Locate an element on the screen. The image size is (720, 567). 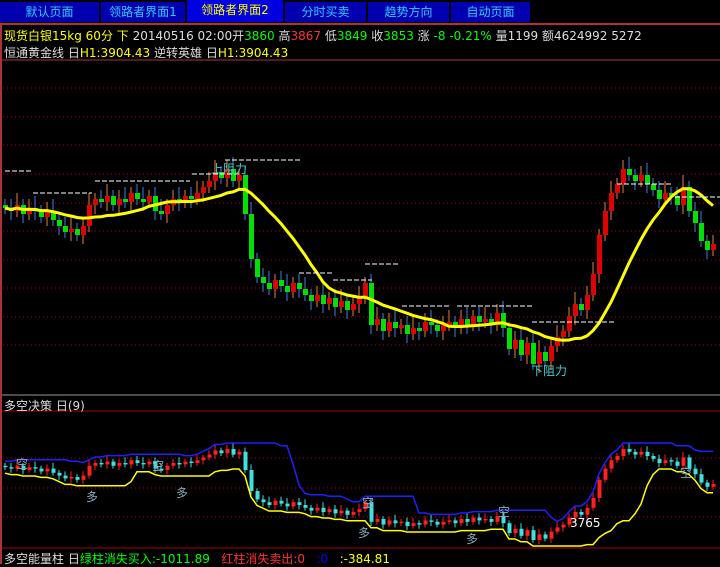
open-value: 3860 is located at coordinates (259, 36).